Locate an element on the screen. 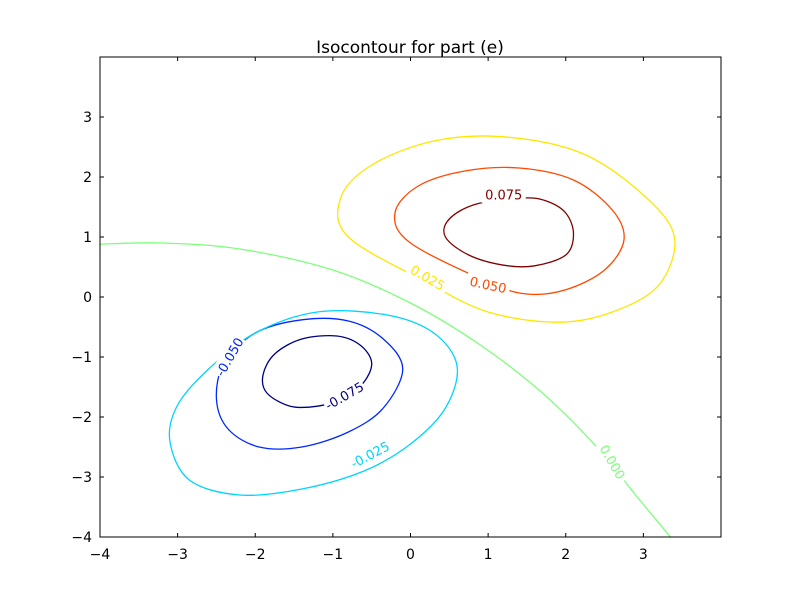 The height and width of the screenshot is (597, 800). x-tick-label: −4 is located at coordinates (100, 555).